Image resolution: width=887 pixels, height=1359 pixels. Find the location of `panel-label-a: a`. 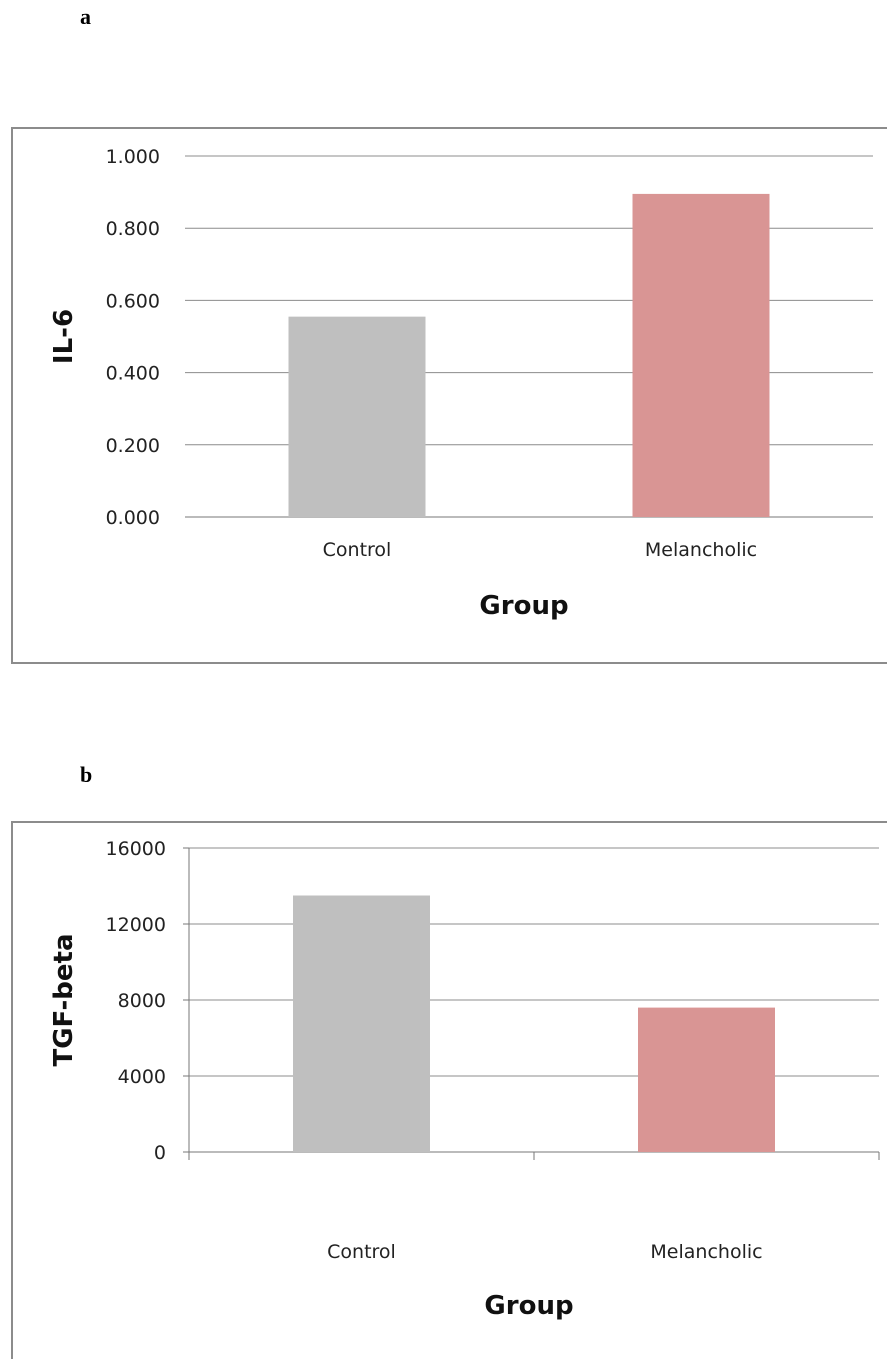

panel-label-a: a is located at coordinates (85, 16).